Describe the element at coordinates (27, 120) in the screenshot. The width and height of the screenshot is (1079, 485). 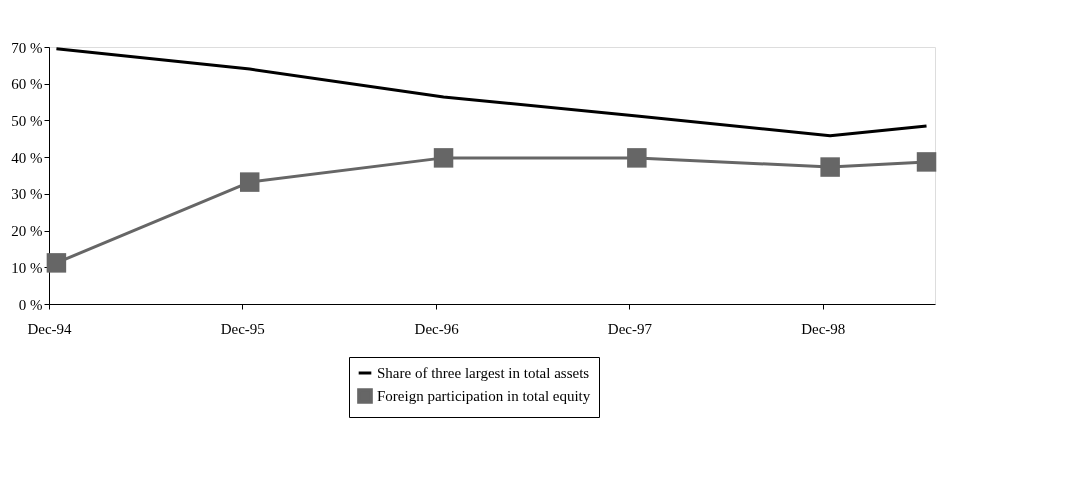
I see `y-tick-label: 50 %` at that location.